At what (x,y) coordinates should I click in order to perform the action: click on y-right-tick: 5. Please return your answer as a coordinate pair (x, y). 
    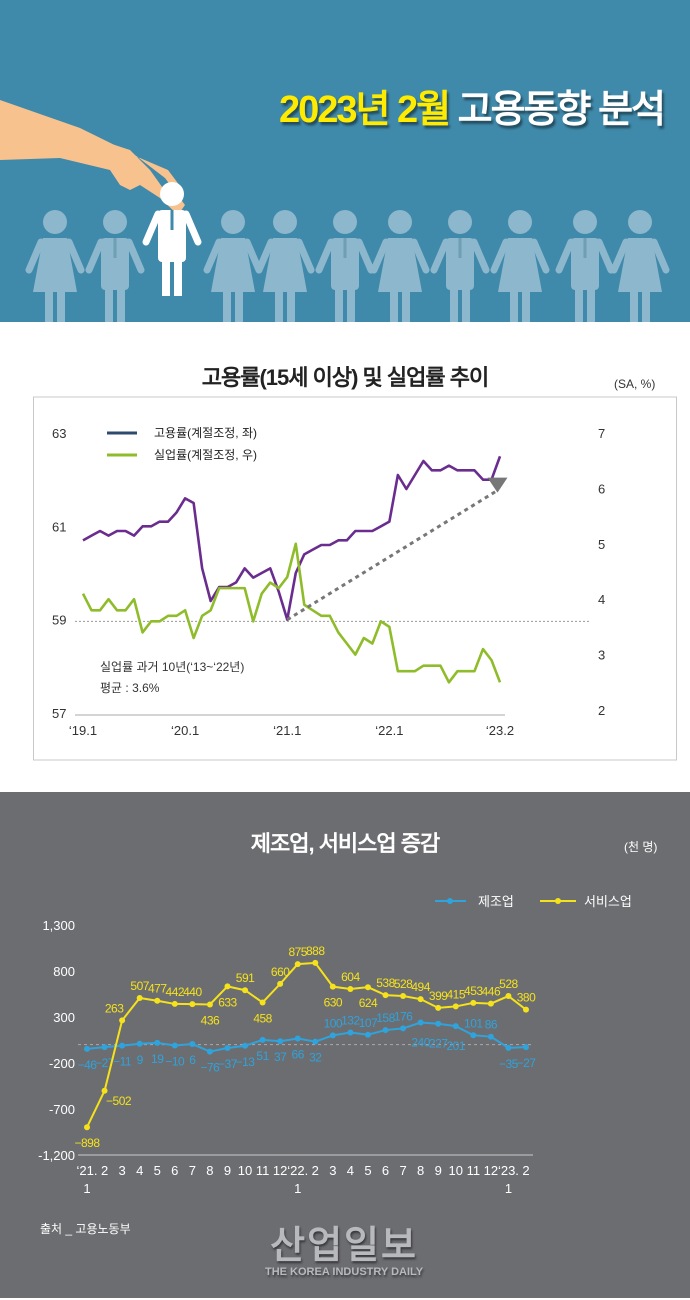
    Looking at the image, I should click on (601, 544).